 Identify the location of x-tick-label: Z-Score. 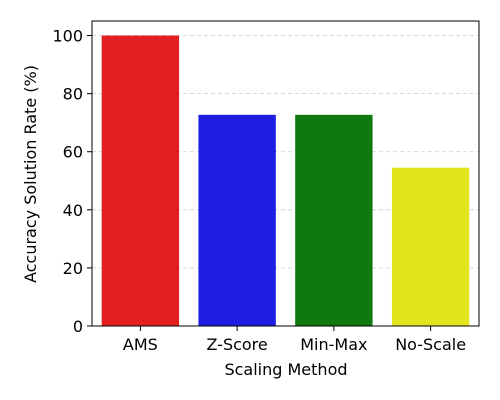
(236, 344).